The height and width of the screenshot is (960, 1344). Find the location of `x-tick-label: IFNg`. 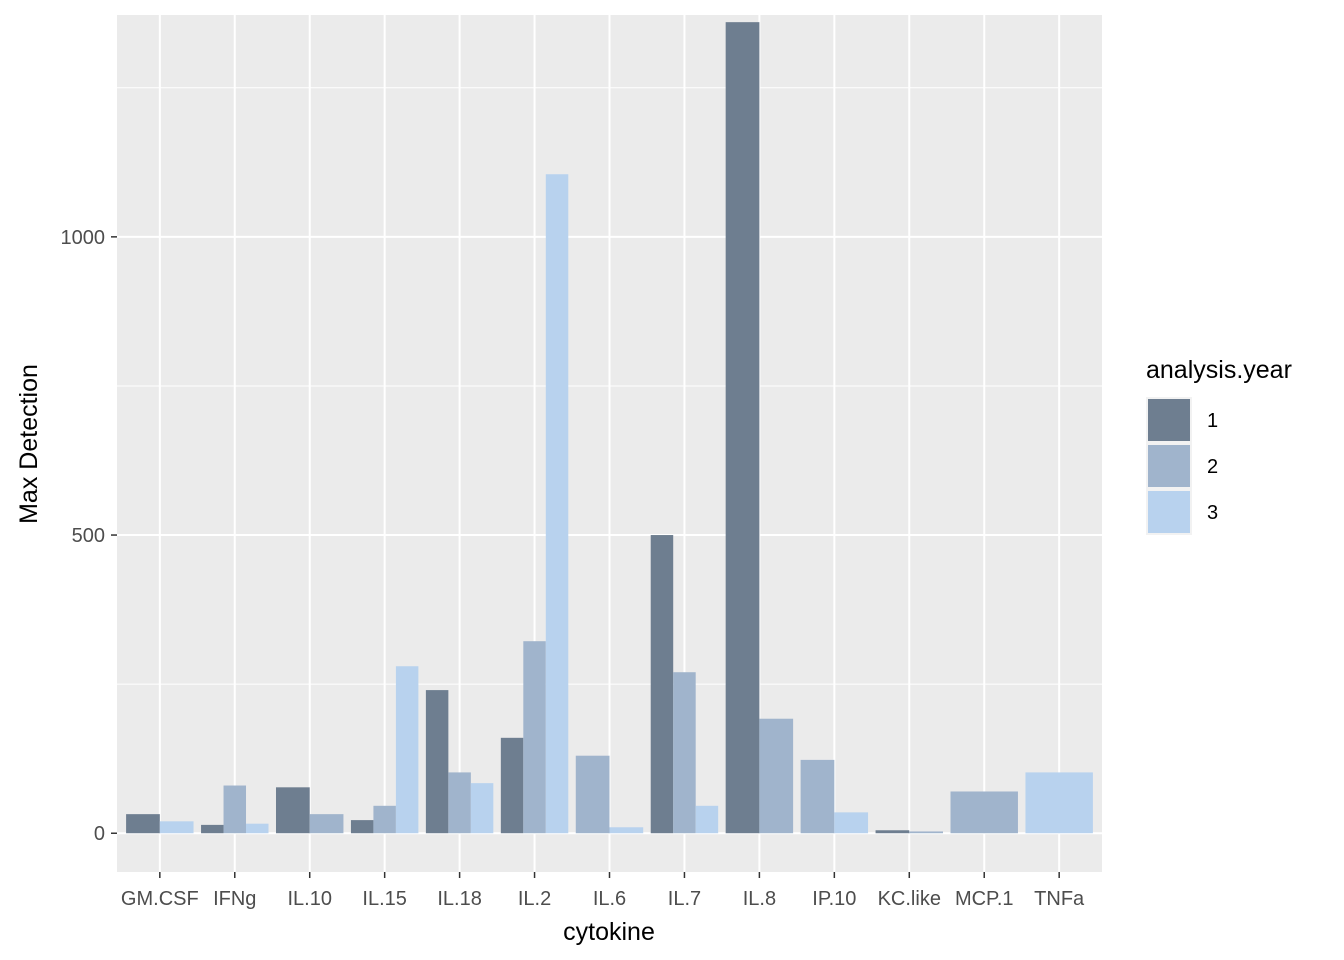

x-tick-label: IFNg is located at coordinates (234, 899).